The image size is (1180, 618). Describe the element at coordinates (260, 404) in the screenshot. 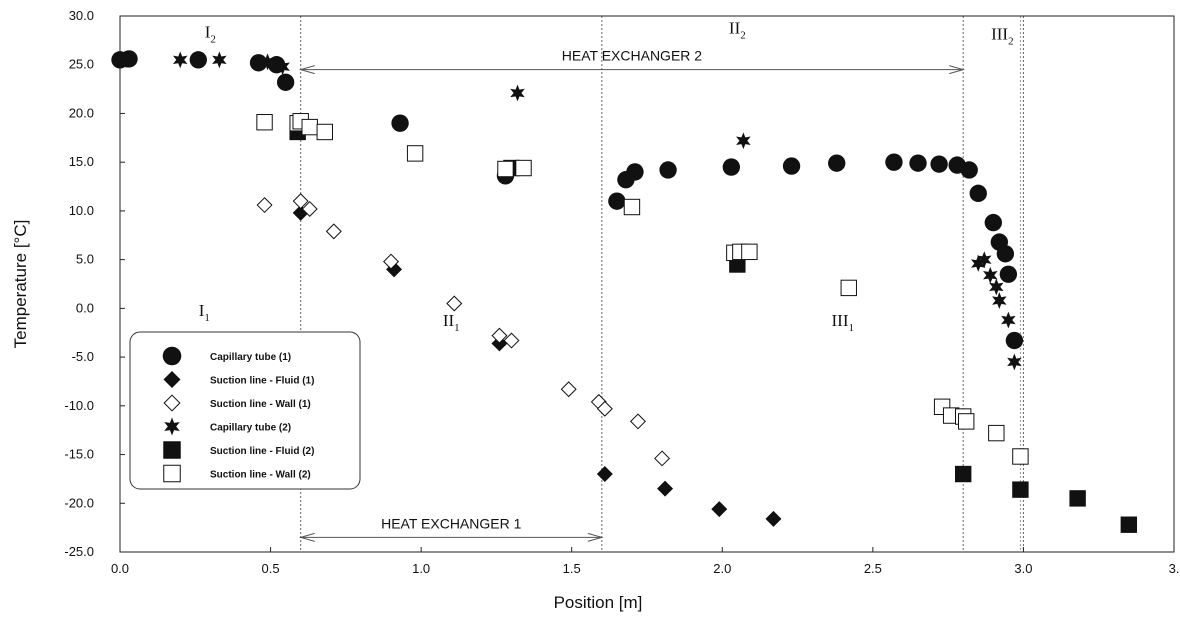

I see `legend-entry-label: Suction line - Wall (1)` at that location.